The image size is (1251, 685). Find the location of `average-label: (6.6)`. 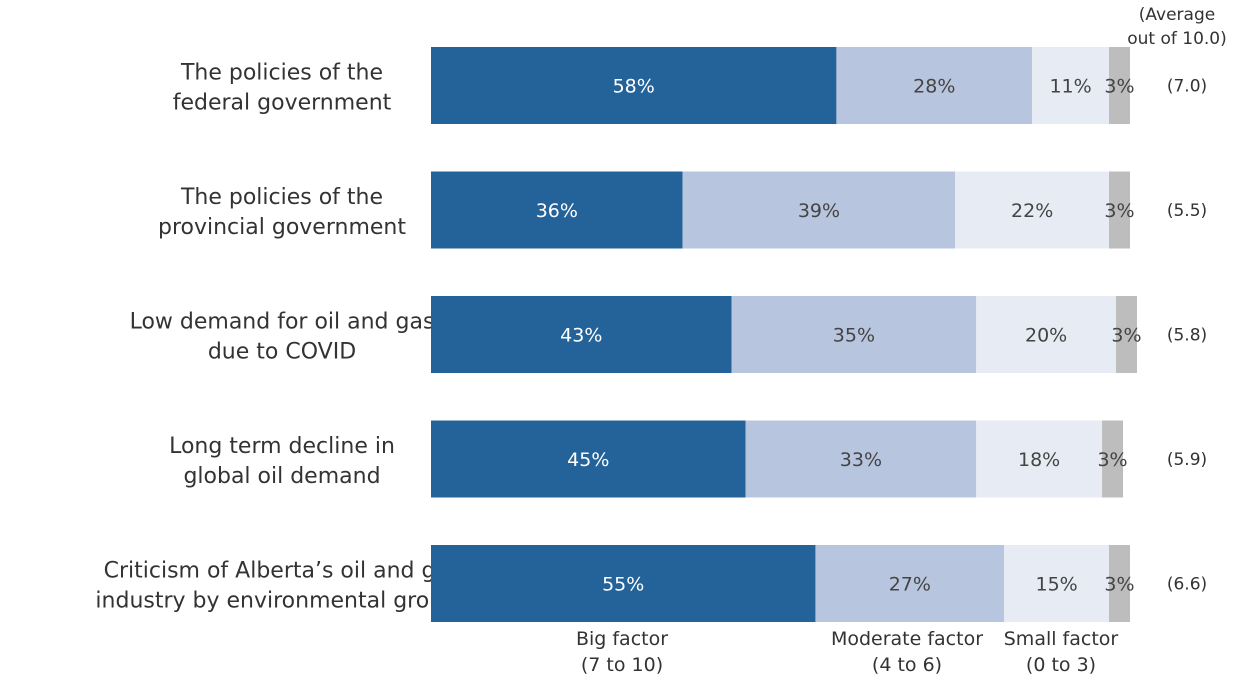

average-label: (6.6) is located at coordinates (1187, 585).